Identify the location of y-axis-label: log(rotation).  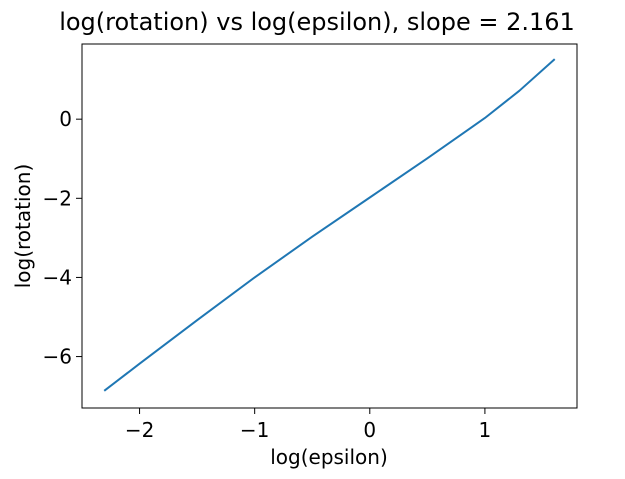
(23, 226).